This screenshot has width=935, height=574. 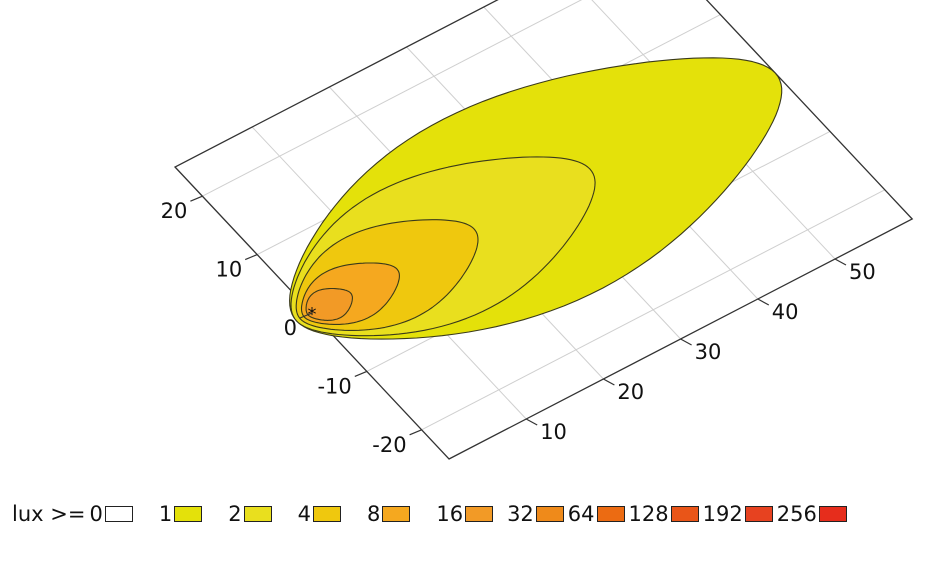 I want to click on source-marker: *, so click(x=312, y=314).